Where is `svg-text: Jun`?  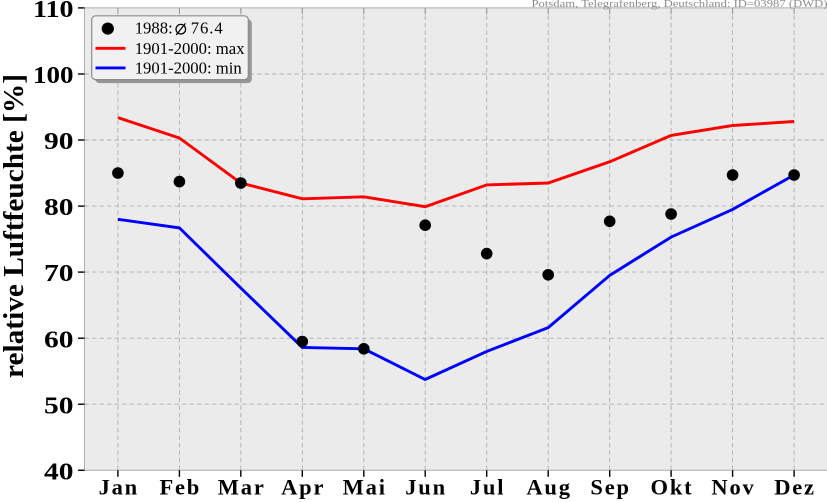
svg-text: Jun is located at coordinates (426, 487).